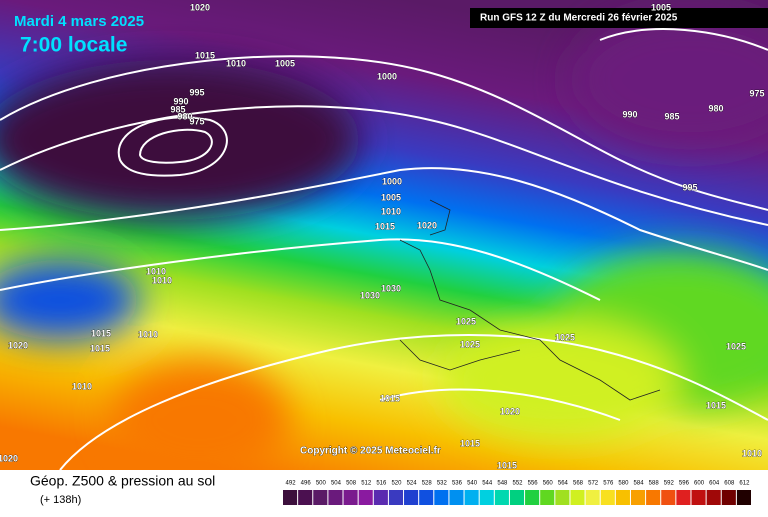 The height and width of the screenshot is (517, 768). I want to click on footer-title: Géop. Z500 & pression au sol, so click(122, 481).